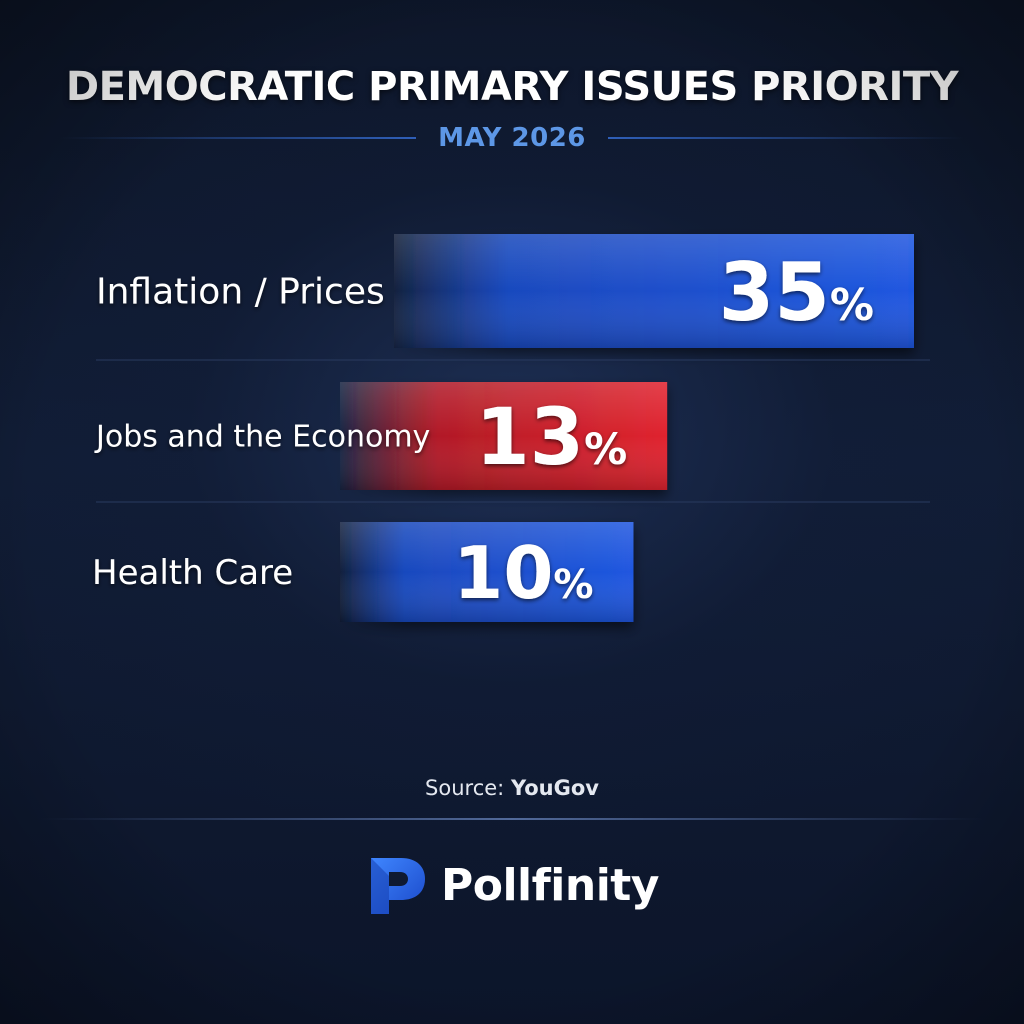  I want to click on subtitle-divider-right, so click(785, 138).